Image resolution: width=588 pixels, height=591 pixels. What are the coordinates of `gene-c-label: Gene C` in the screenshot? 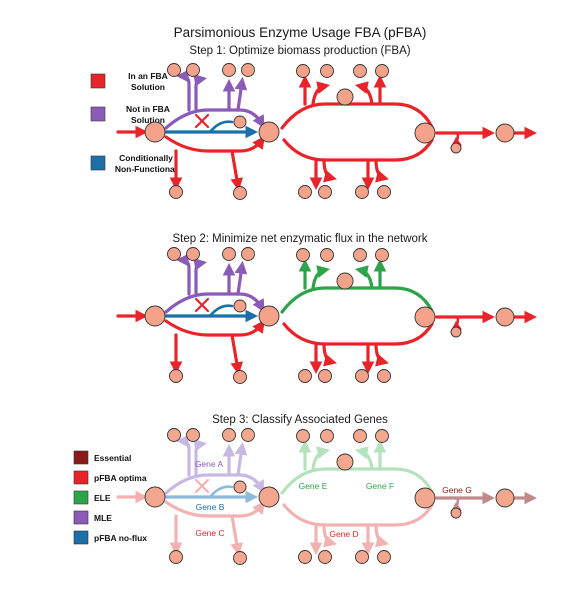 It's located at (209, 533).